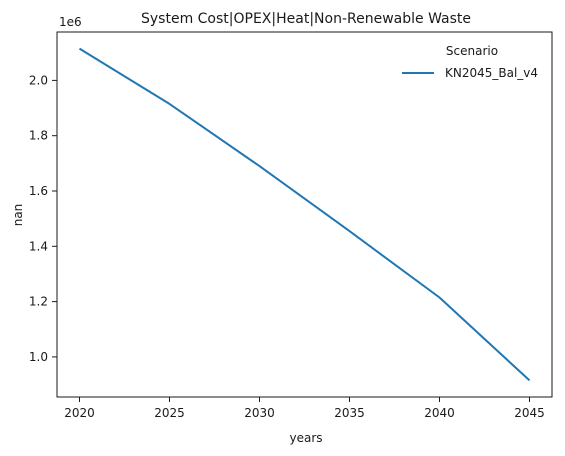 Image resolution: width=565 pixels, height=456 pixels. What do you see at coordinates (529, 413) in the screenshot?
I see `x-tick-label: 2045` at bounding box center [529, 413].